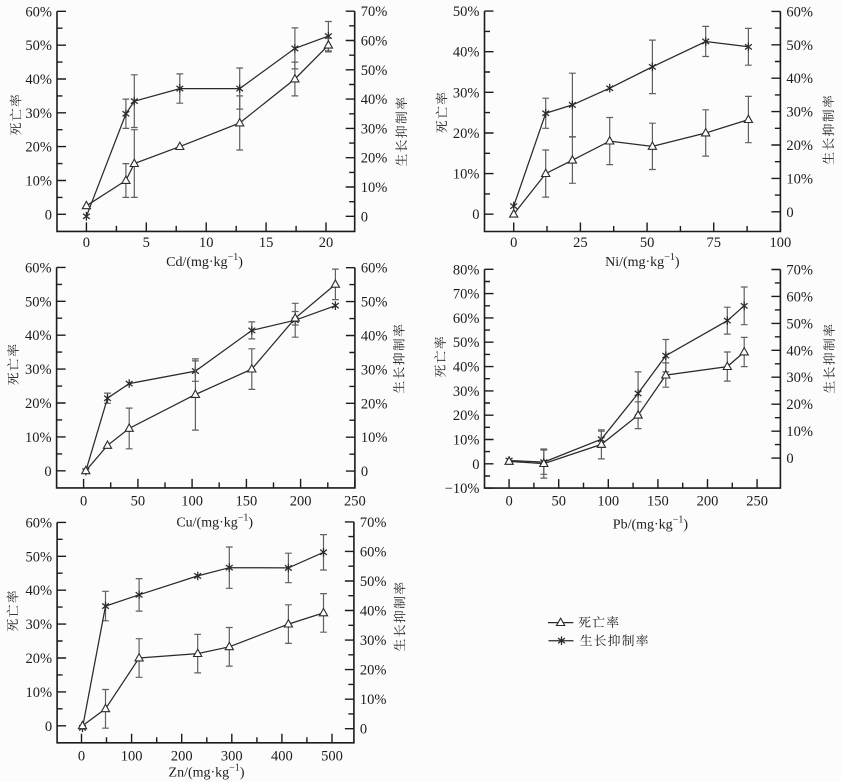 This screenshot has height=782, width=841. Describe the element at coordinates (580, 243) in the screenshot. I see `svg-text: 25` at that location.